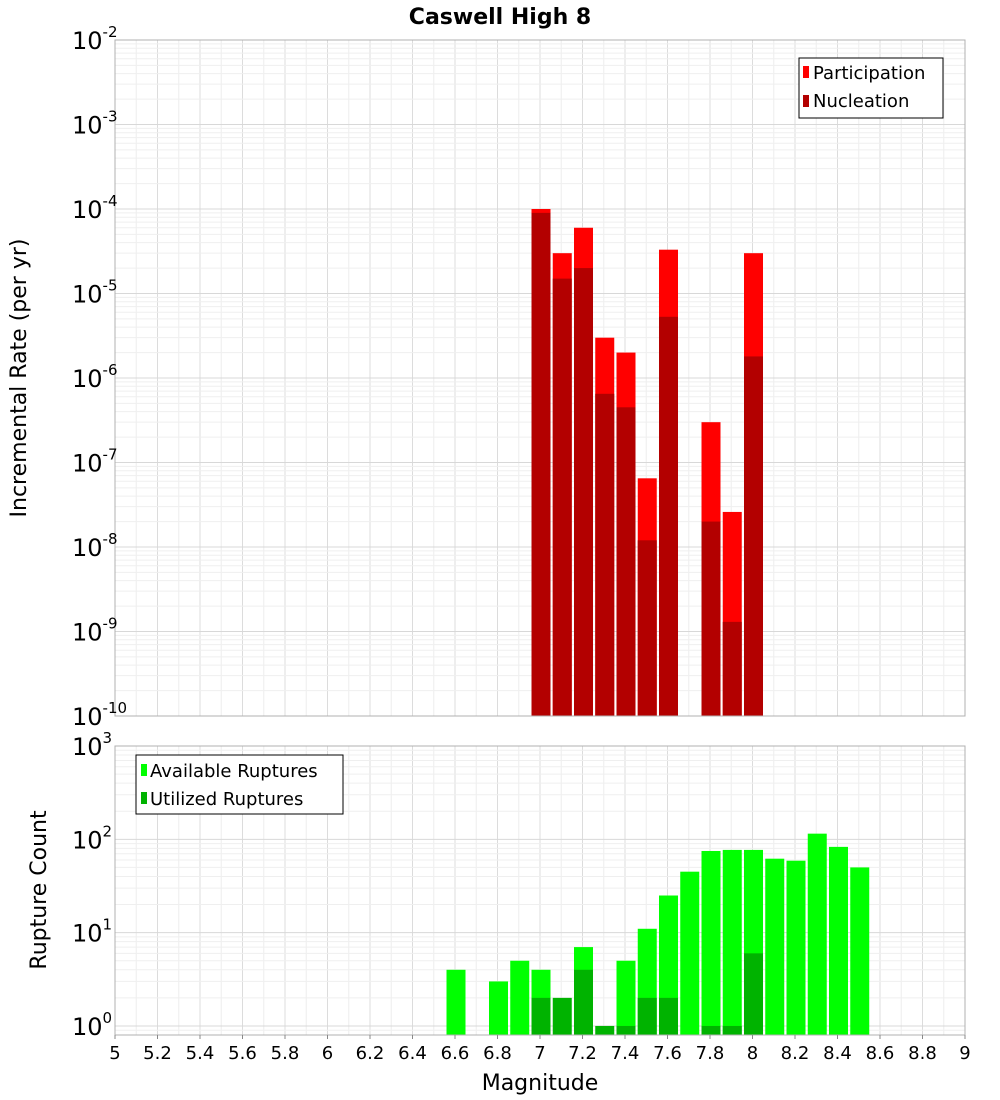 Image resolution: width=1000 pixels, height=1100 pixels. I want to click on x-tick-label: 8, so click(752, 1053).